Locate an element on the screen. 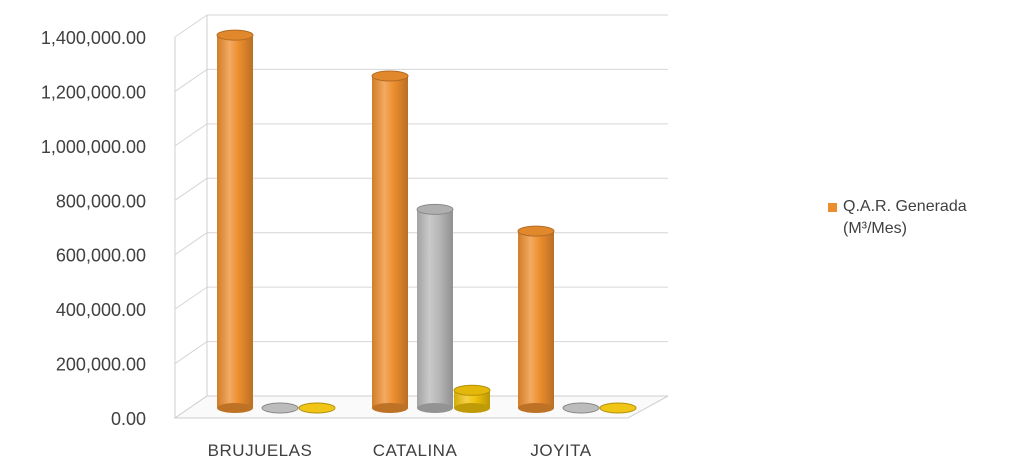 Image resolution: width=1024 pixels, height=463 pixels. y-tick-label: 800,000.00 is located at coordinates (101, 201).